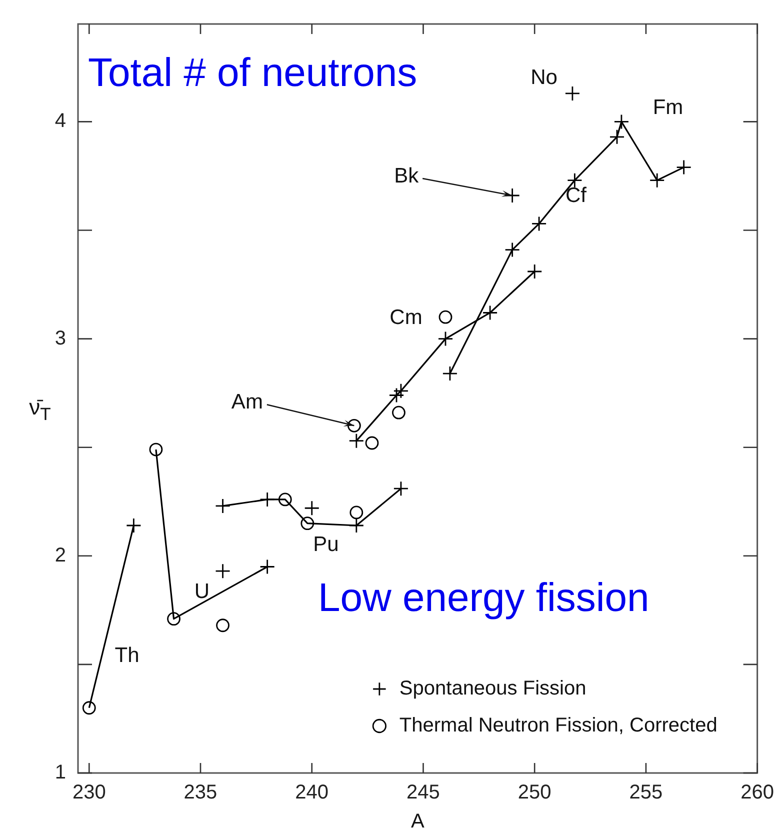 The image size is (782, 836). I want to click on x-tick-label: 240, so click(312, 793).